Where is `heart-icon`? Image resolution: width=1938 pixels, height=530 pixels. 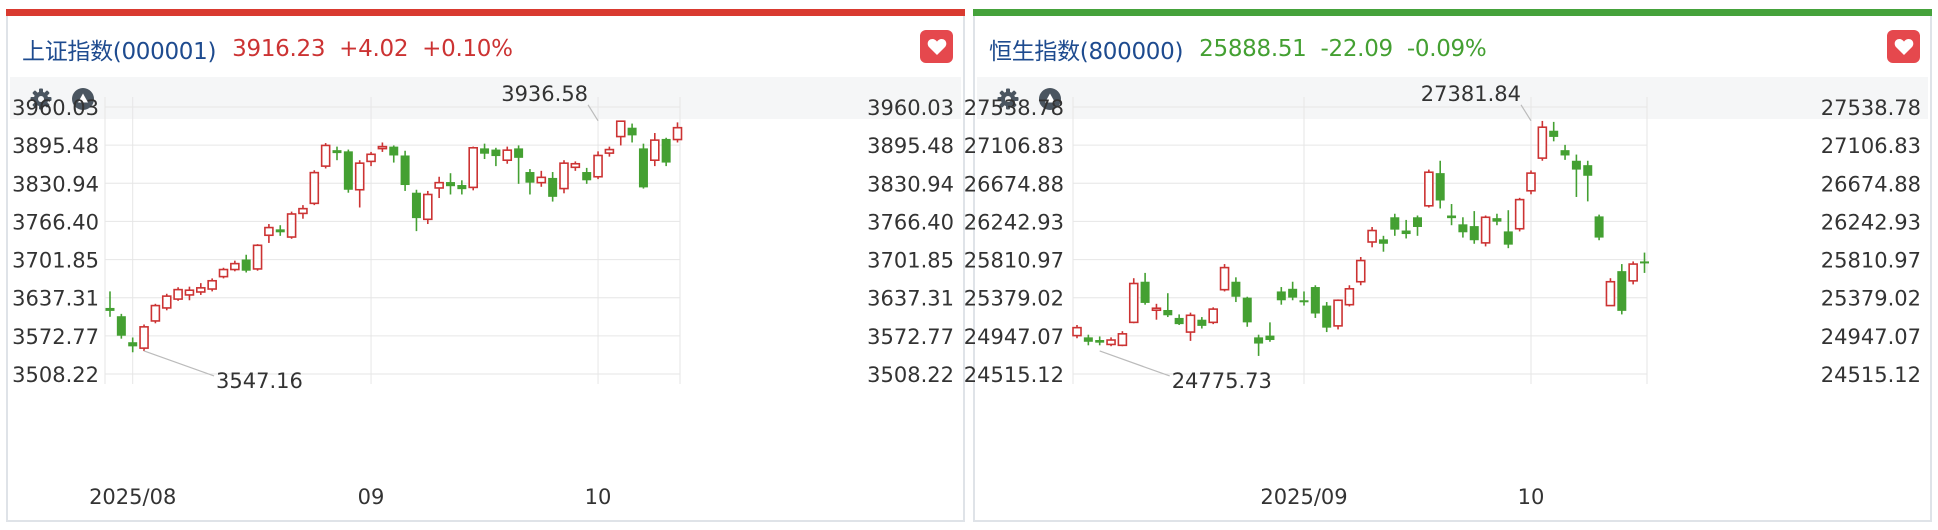 heart-icon is located at coordinates (1903, 46).